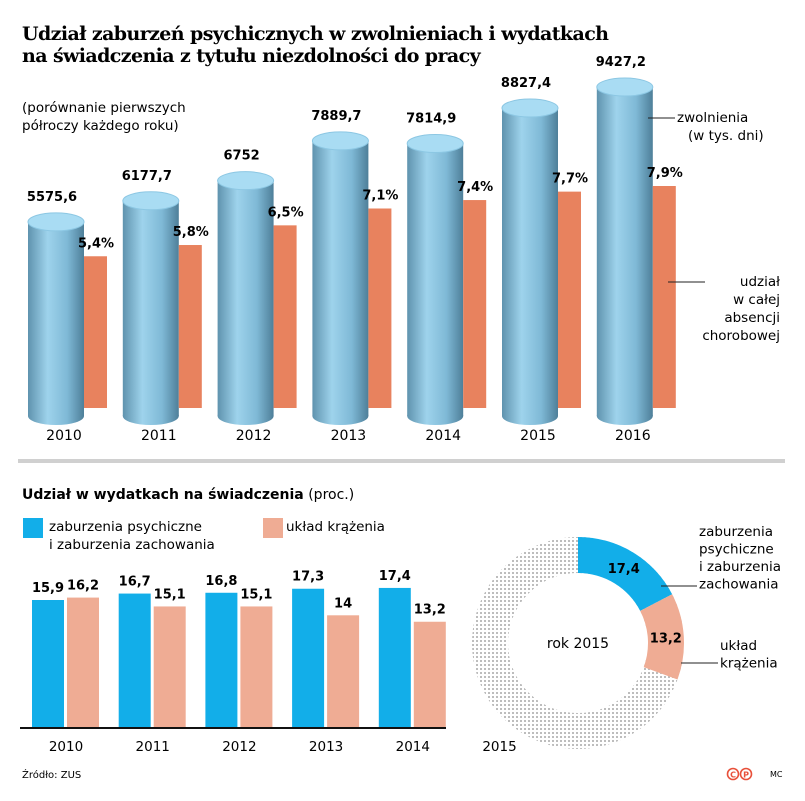 This screenshot has width=805, height=801. I want to click on separator, so click(401, 461).